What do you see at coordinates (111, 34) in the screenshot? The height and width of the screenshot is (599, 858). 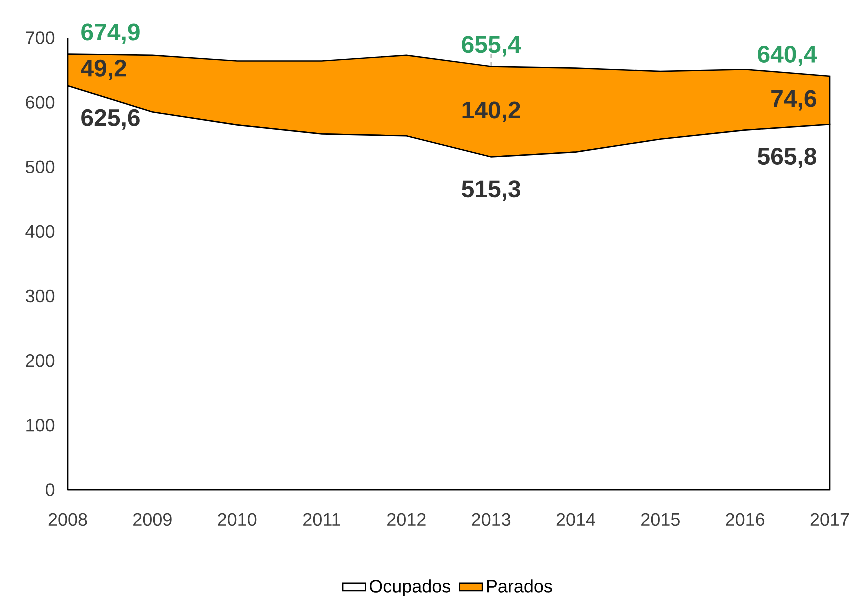 I see `total-label: 674,9` at bounding box center [111, 34].